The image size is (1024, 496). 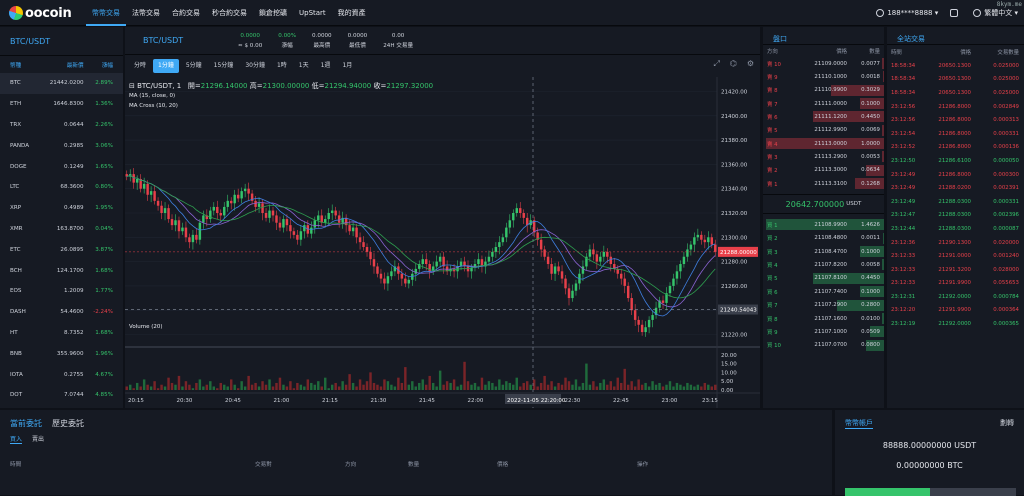 I want to click on tab-spot-account: 幣幣帳戶, so click(x=859, y=424).